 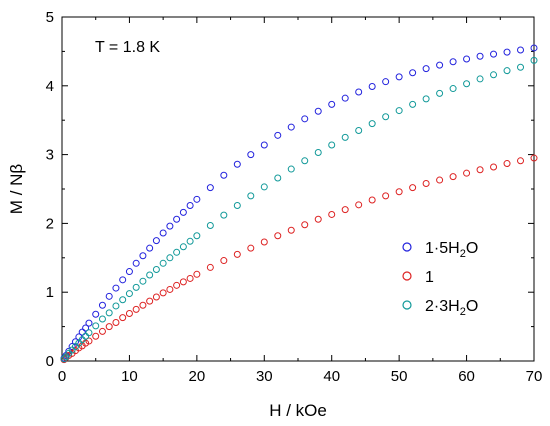 I want to click on legend-marker, so click(x=407, y=247).